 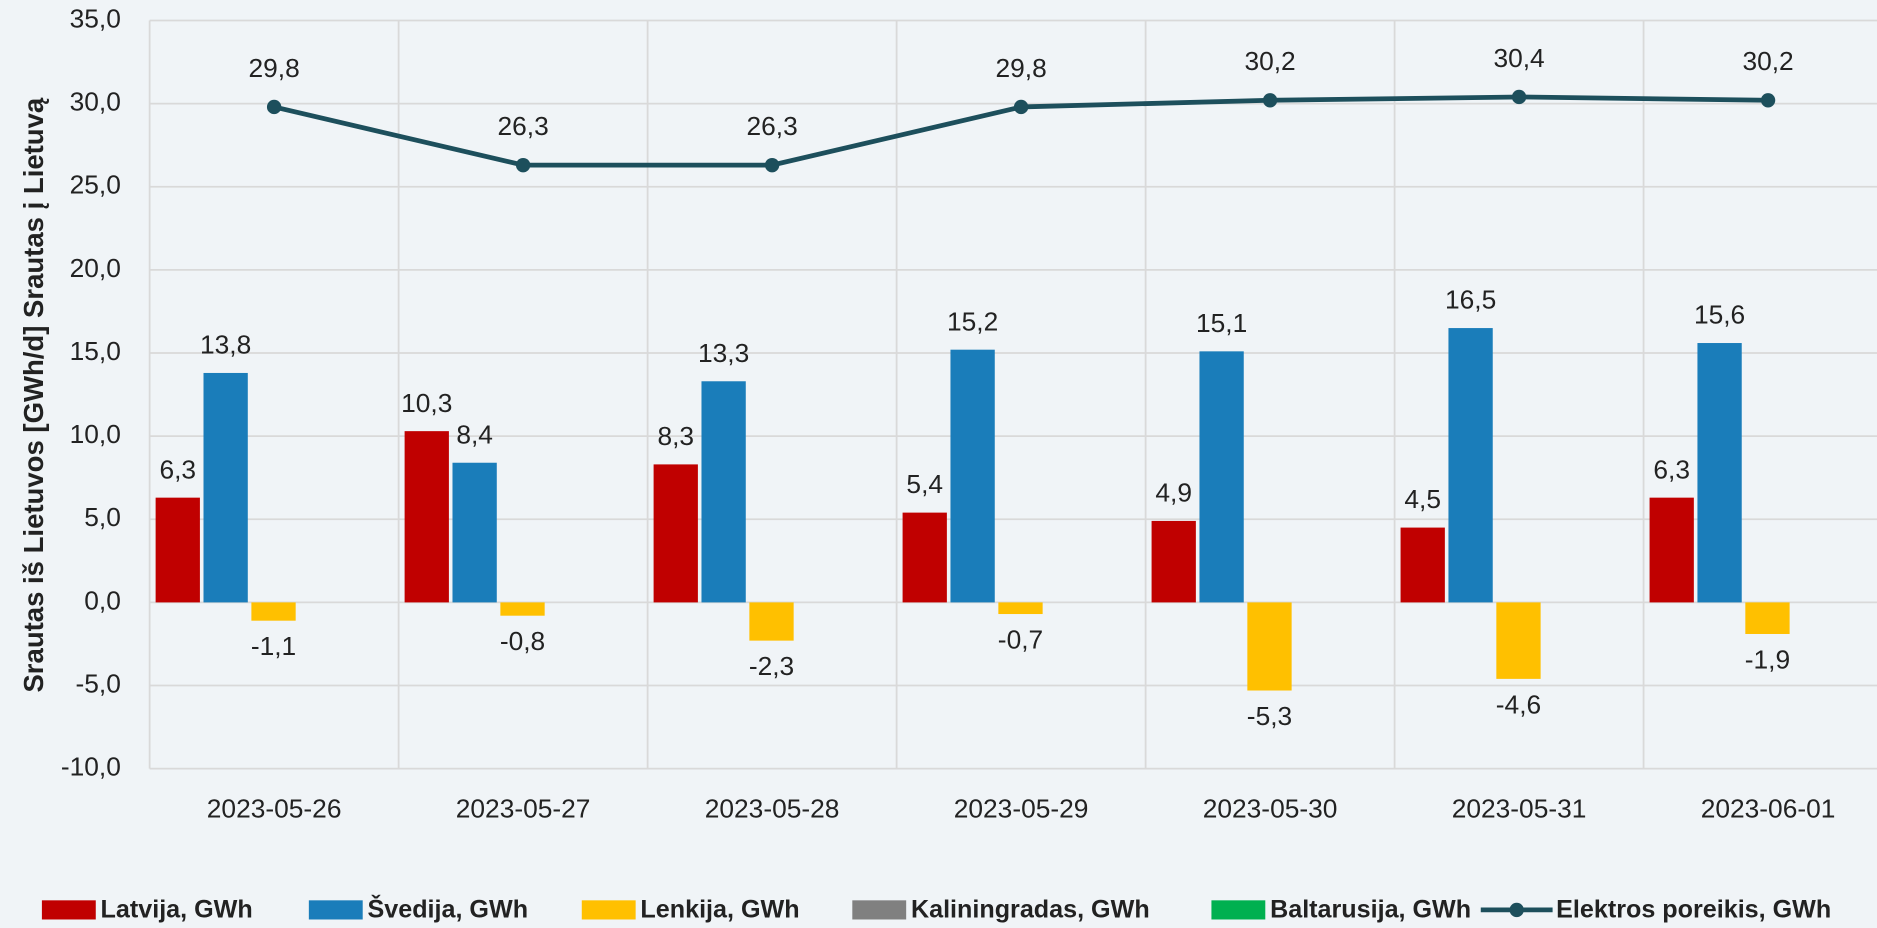 I want to click on y-tick-label: 30,0, so click(x=95, y=102).